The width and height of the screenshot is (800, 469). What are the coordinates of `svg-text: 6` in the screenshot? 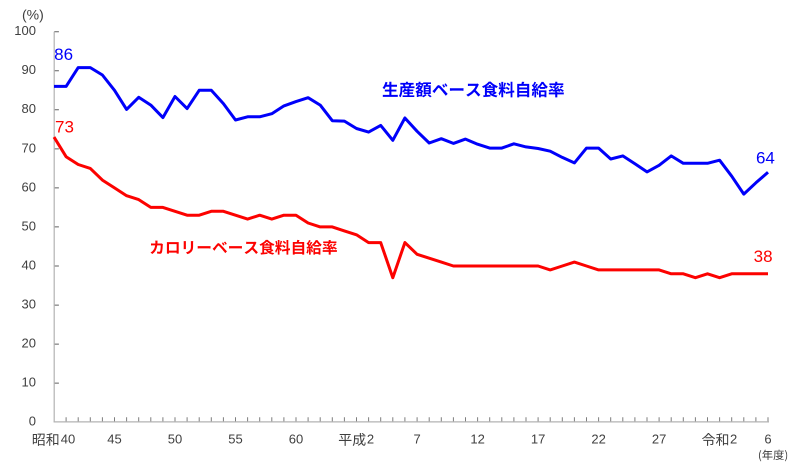 It's located at (767, 439).